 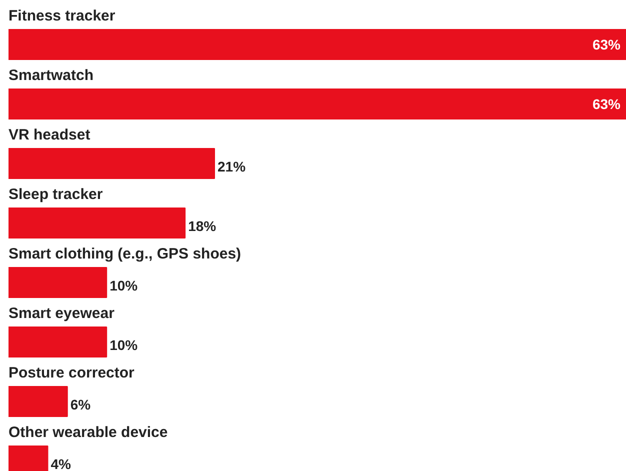 What do you see at coordinates (61, 463) in the screenshot?
I see `data-label: 4%` at bounding box center [61, 463].